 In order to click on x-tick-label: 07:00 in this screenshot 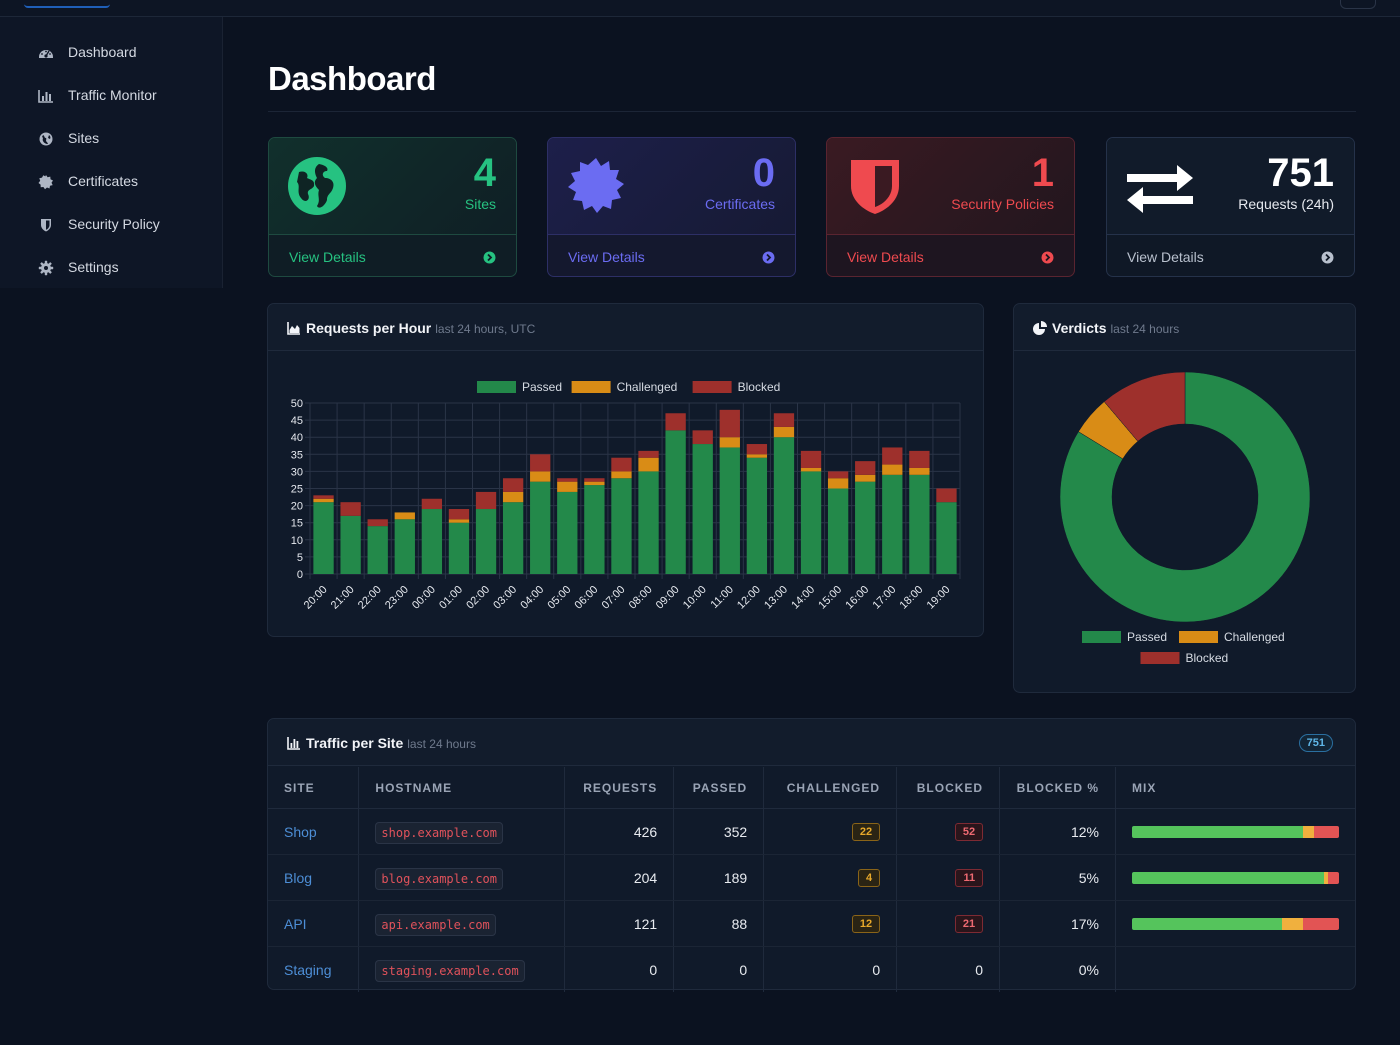, I will do `click(614, 598)`.